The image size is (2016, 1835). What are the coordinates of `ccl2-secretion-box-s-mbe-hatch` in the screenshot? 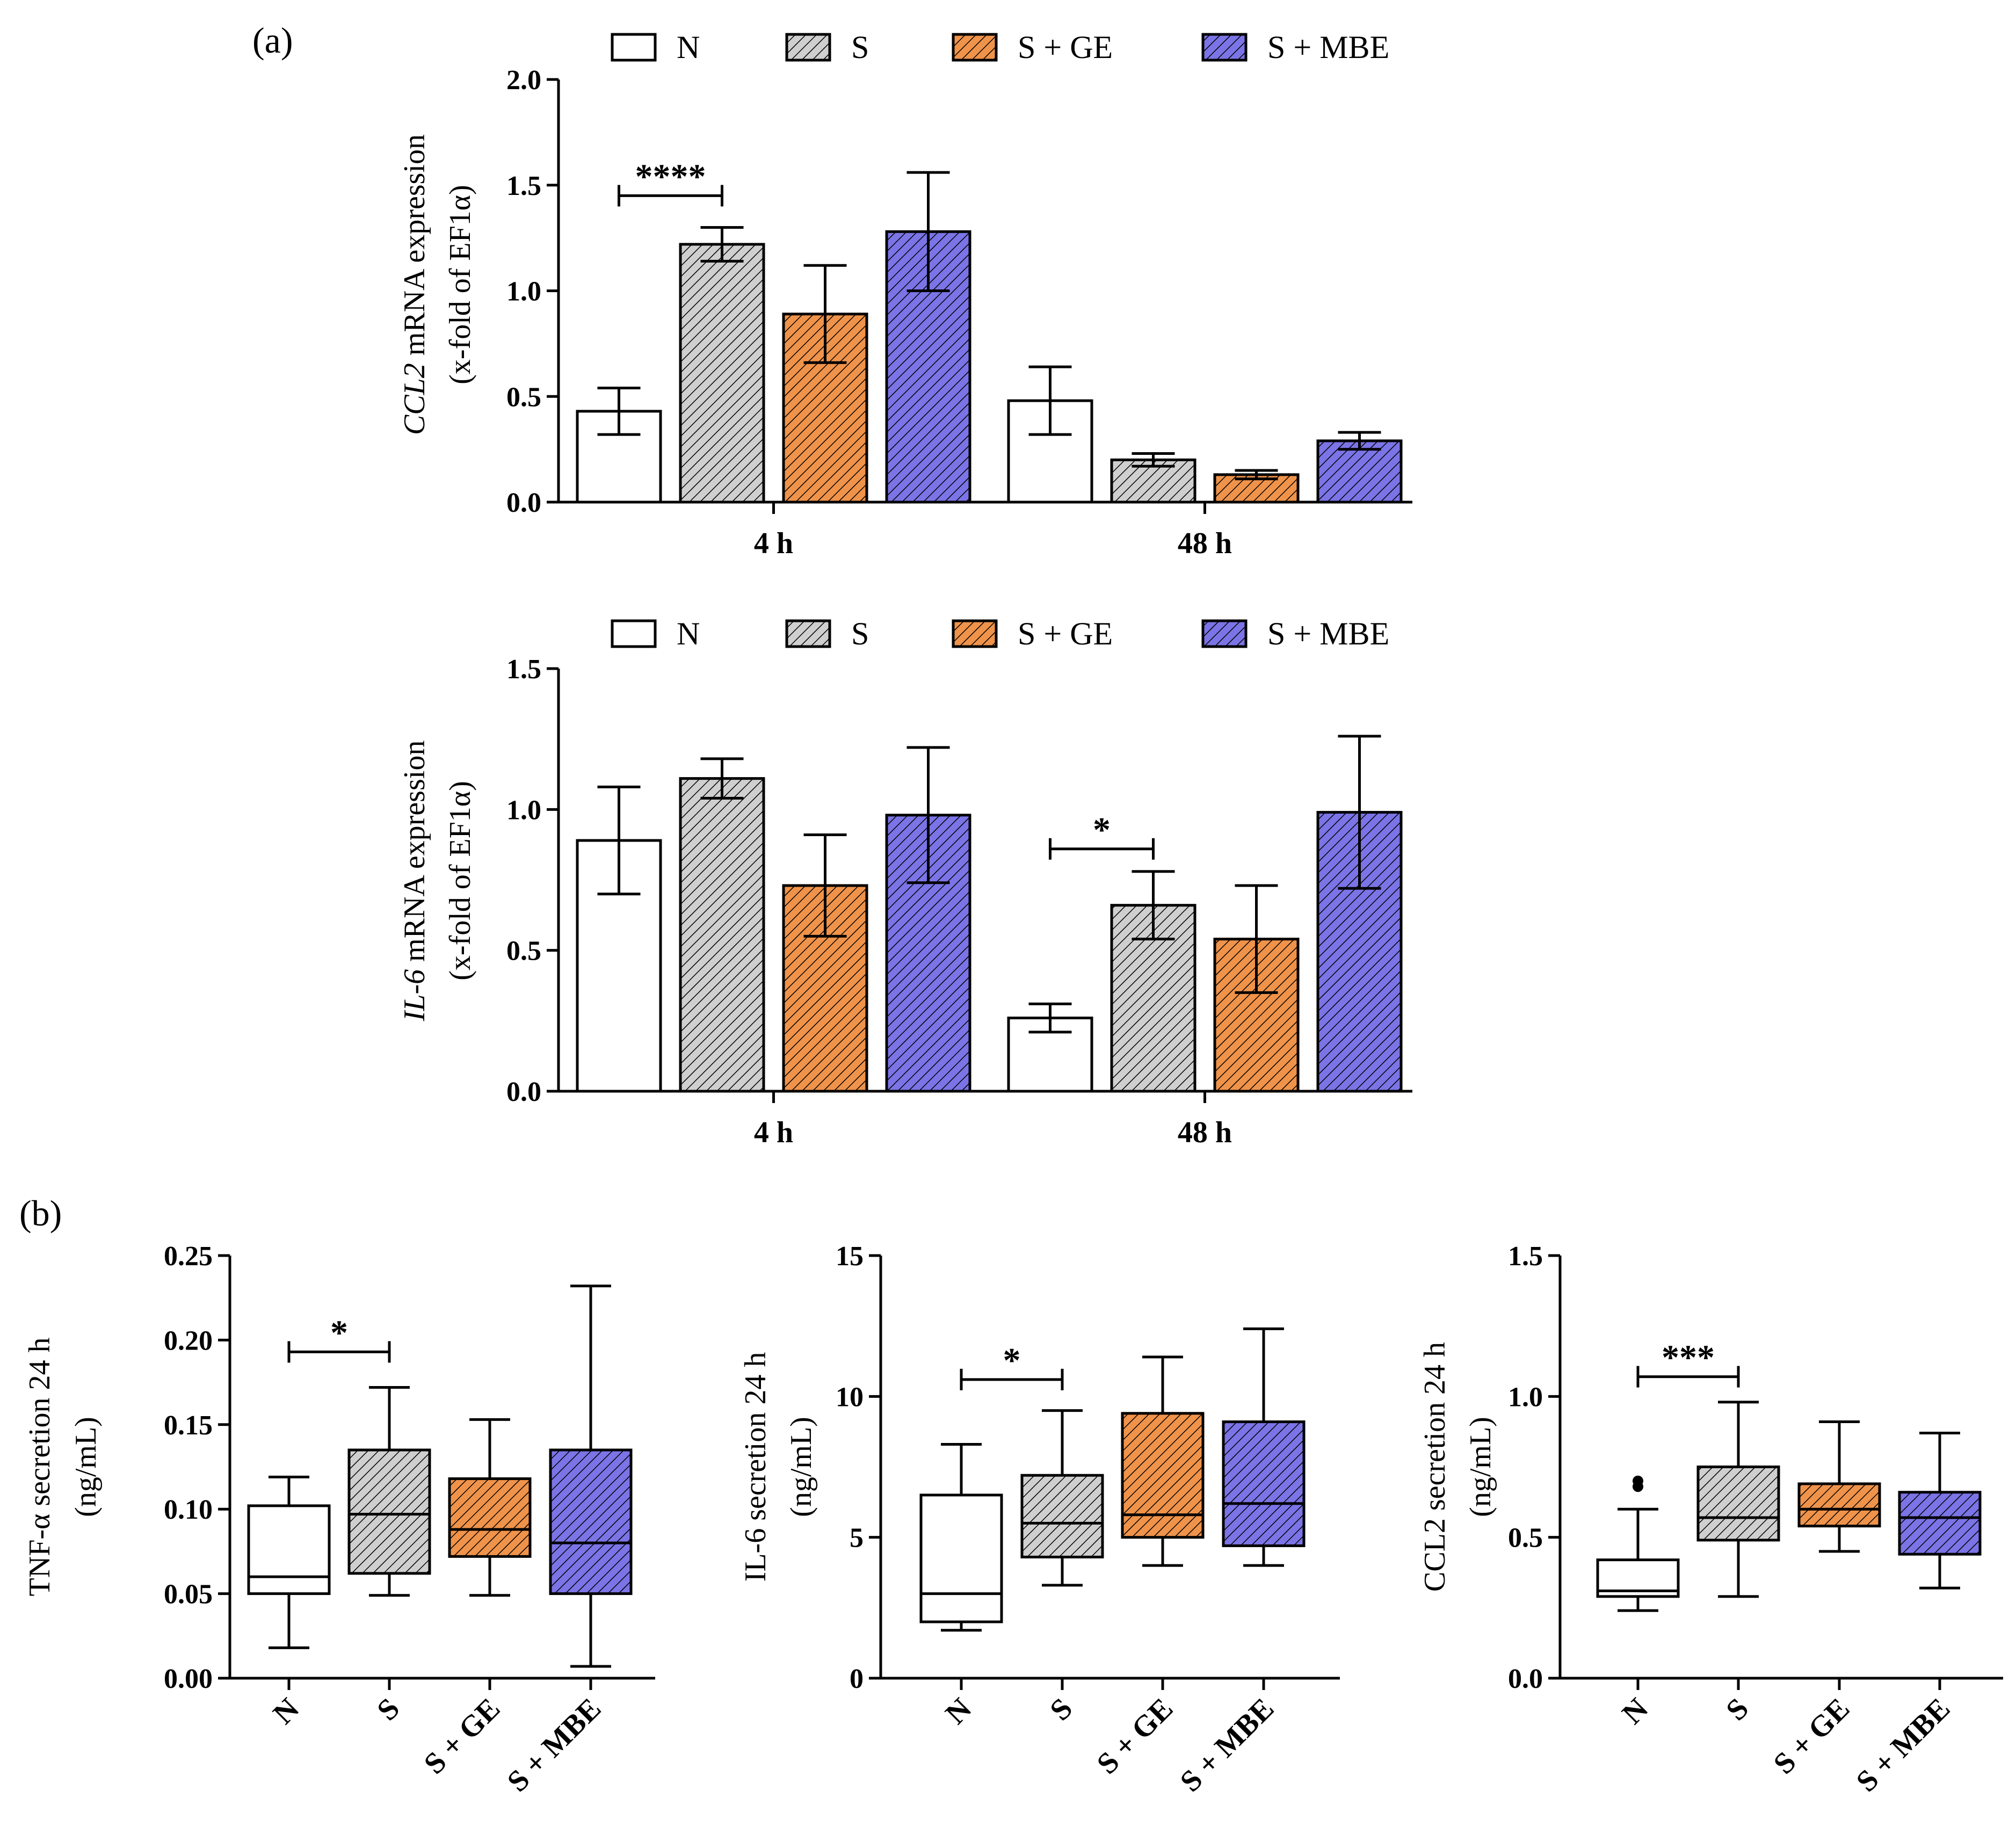 It's located at (1939, 1524).